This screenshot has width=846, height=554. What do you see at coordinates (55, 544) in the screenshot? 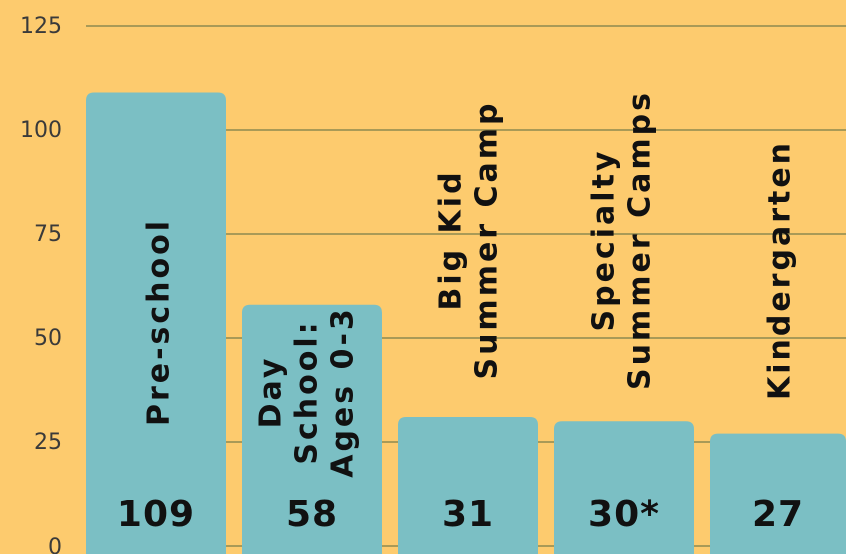
I see `y-tick-label: 0` at bounding box center [55, 544].